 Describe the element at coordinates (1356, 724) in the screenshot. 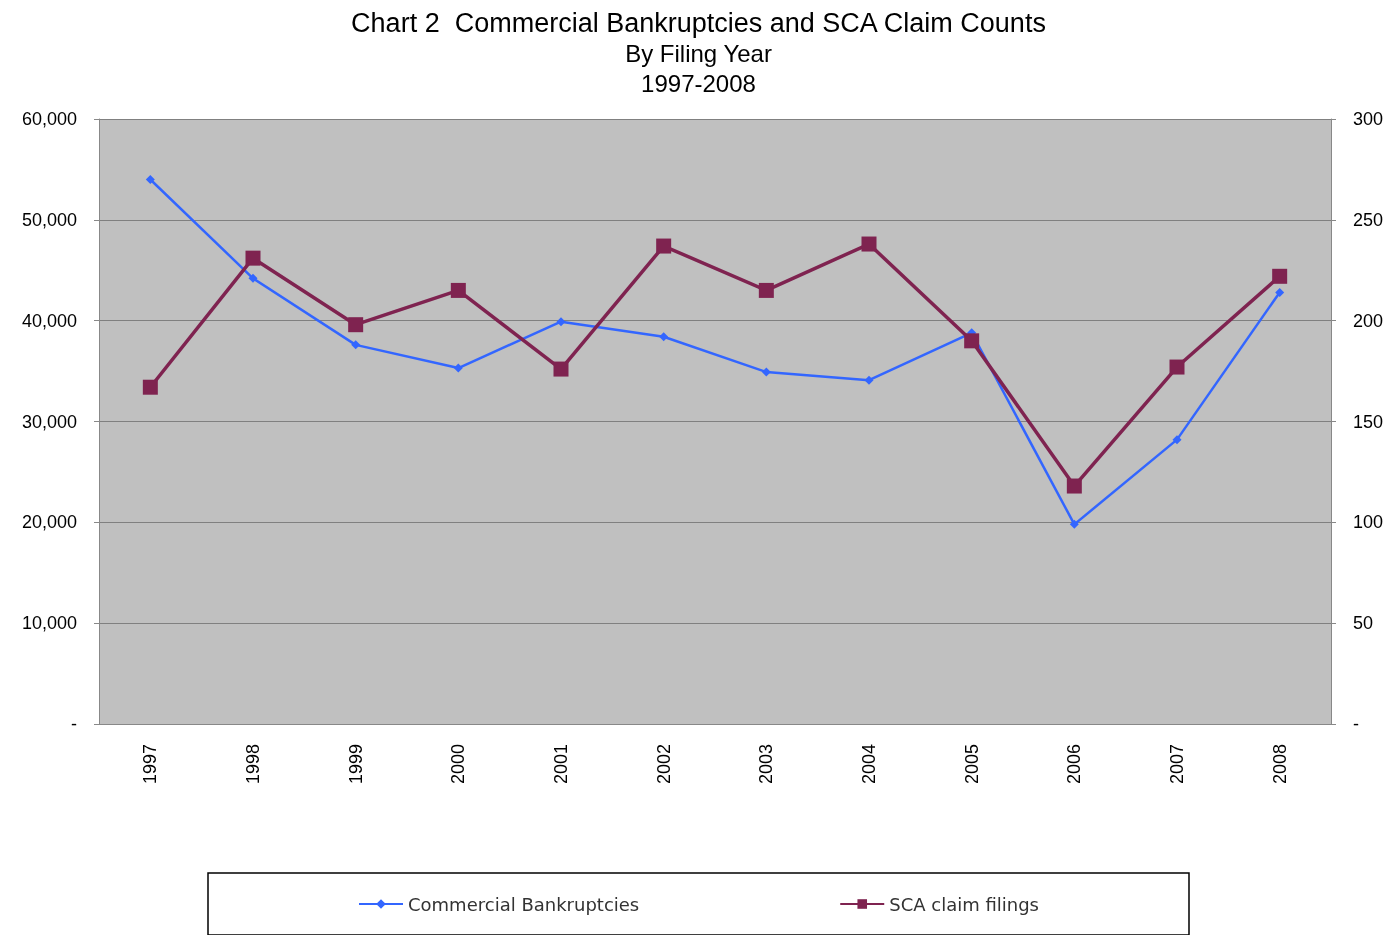

I see `y2-tick-label: -` at that location.